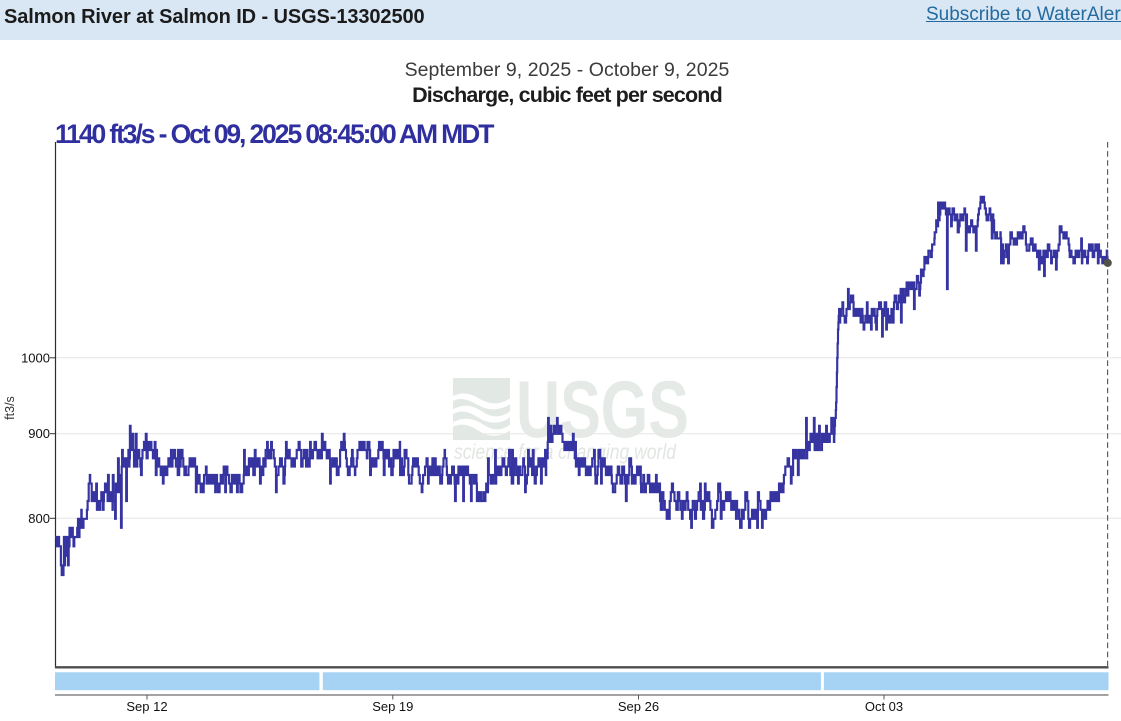  Describe the element at coordinates (884, 706) in the screenshot. I see `svg-text: Oct 03` at that location.